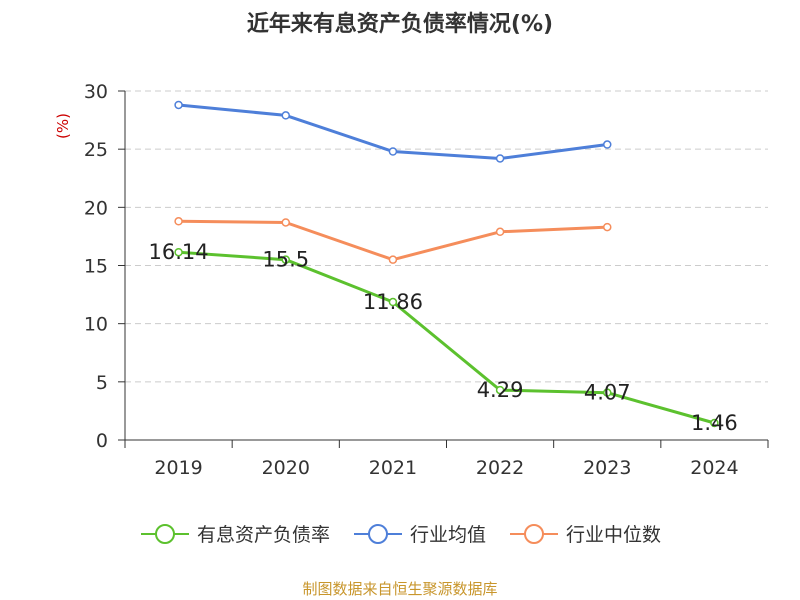  Describe the element at coordinates (393, 468) in the screenshot. I see `x-tick-label: 2021` at that location.